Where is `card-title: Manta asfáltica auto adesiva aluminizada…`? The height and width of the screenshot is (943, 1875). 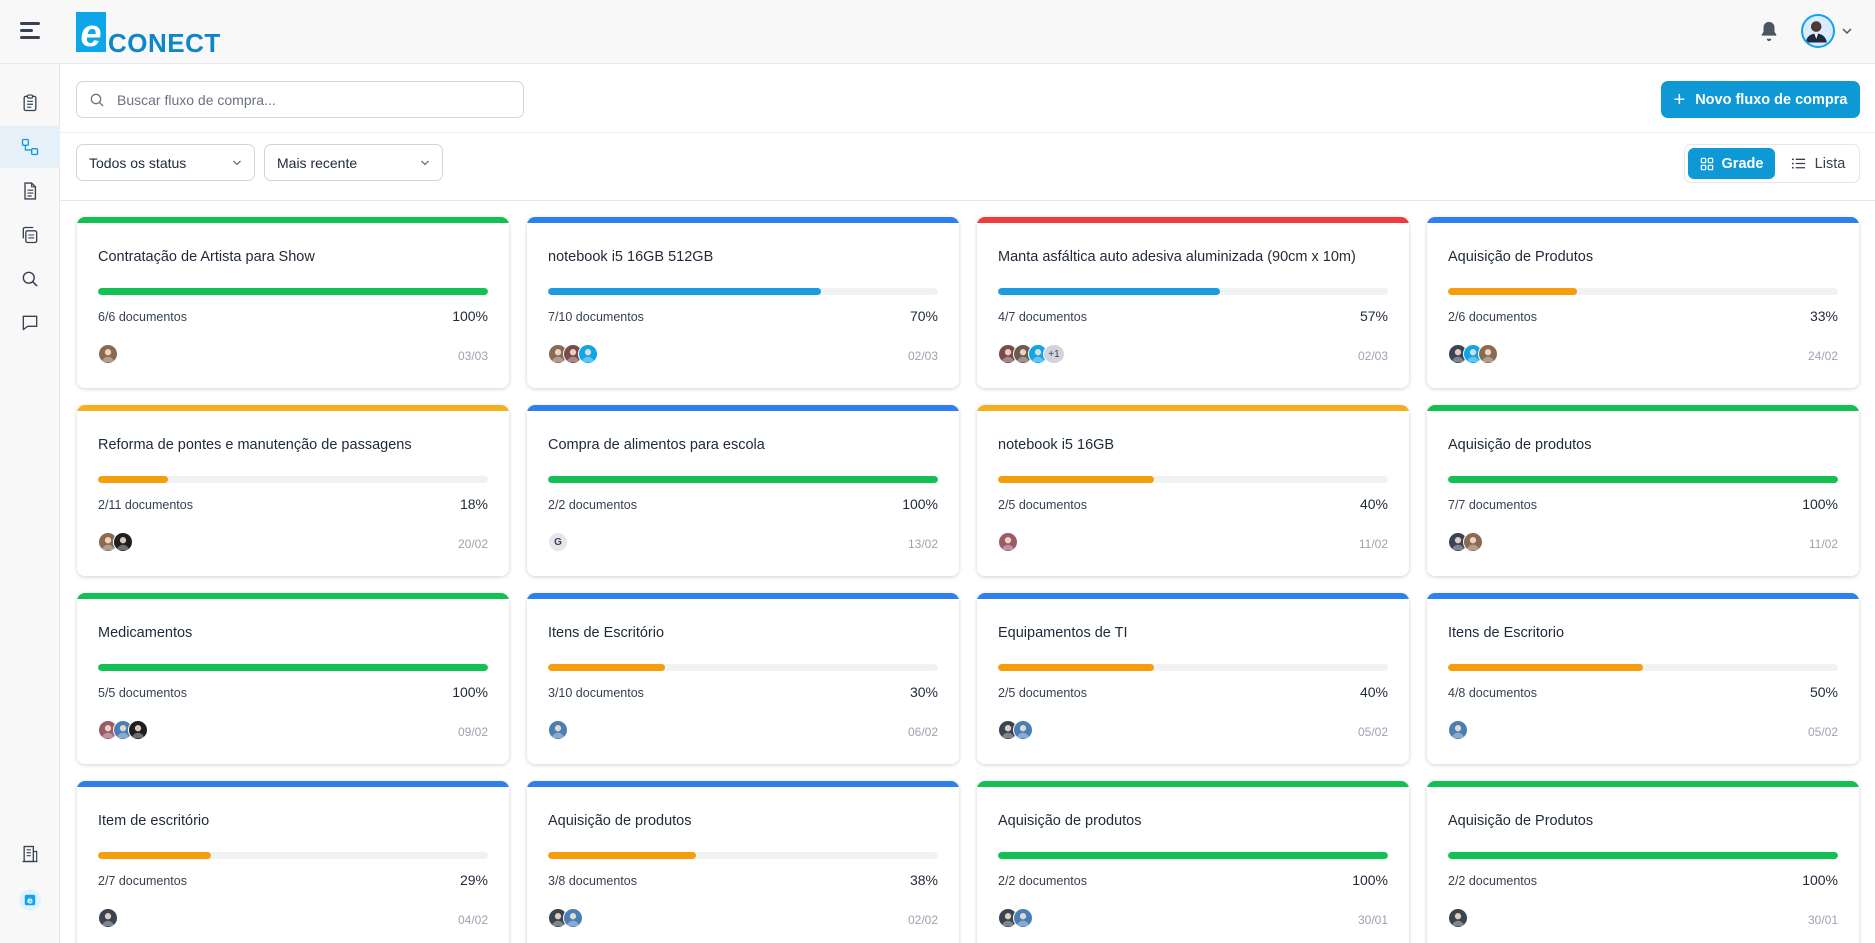 card-title: Manta asfáltica auto adesiva aluminizada… is located at coordinates (1177, 257).